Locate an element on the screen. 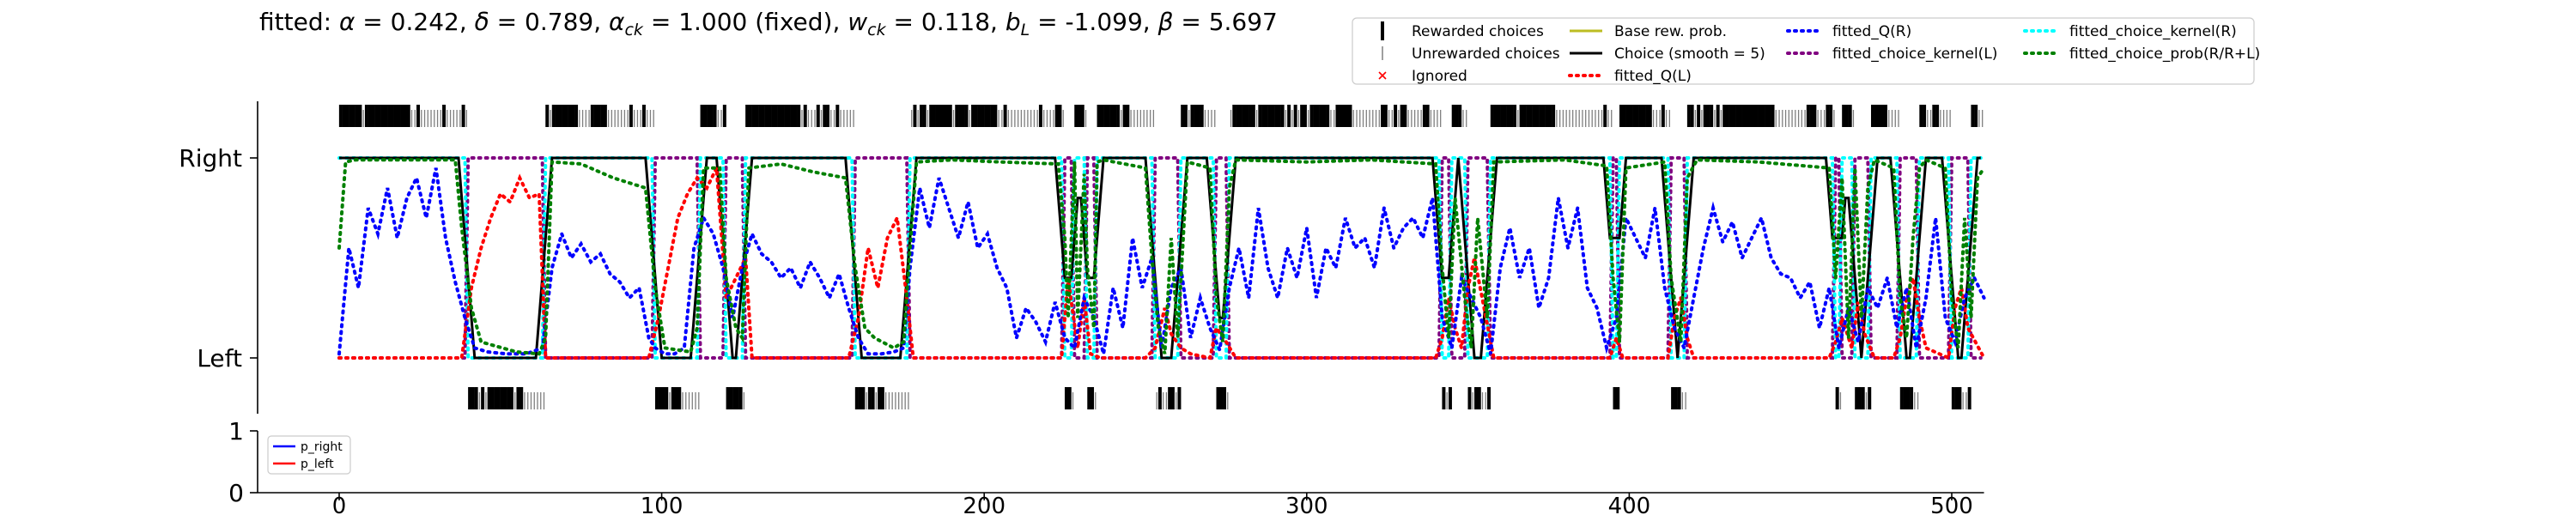  main-plot-axes: Right Left is located at coordinates (218, 257).